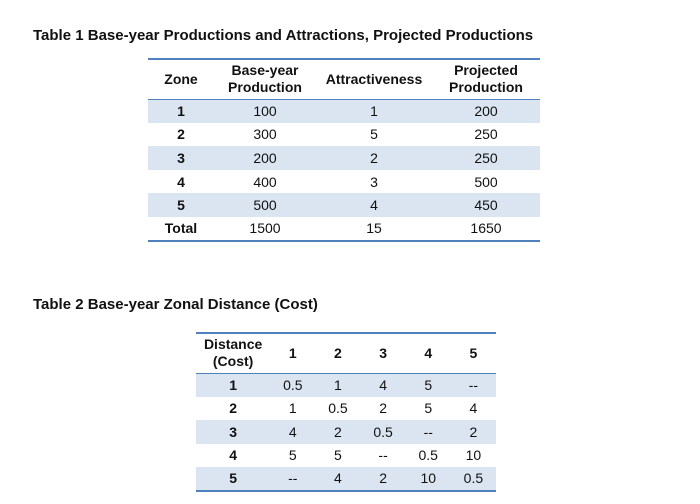  I want to click on table-row: 1 100 1 200, so click(344, 111).